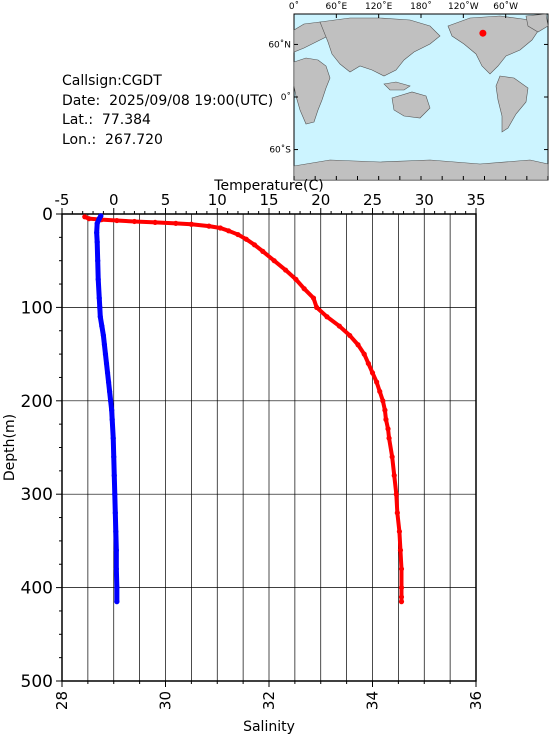  I want to click on temperature-tick-label: 5, so click(166, 200).